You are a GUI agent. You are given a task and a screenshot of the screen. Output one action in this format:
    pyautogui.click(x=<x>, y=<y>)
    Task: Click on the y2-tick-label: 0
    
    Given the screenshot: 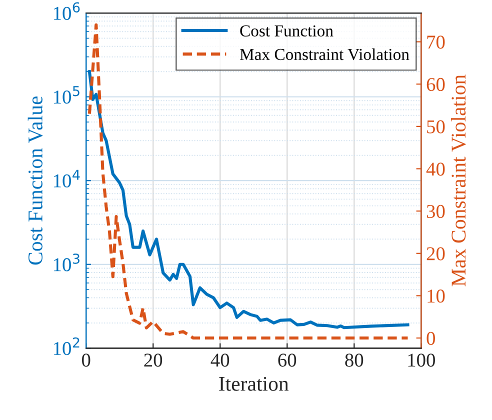 What is the action you would take?
    pyautogui.click(x=430, y=338)
    